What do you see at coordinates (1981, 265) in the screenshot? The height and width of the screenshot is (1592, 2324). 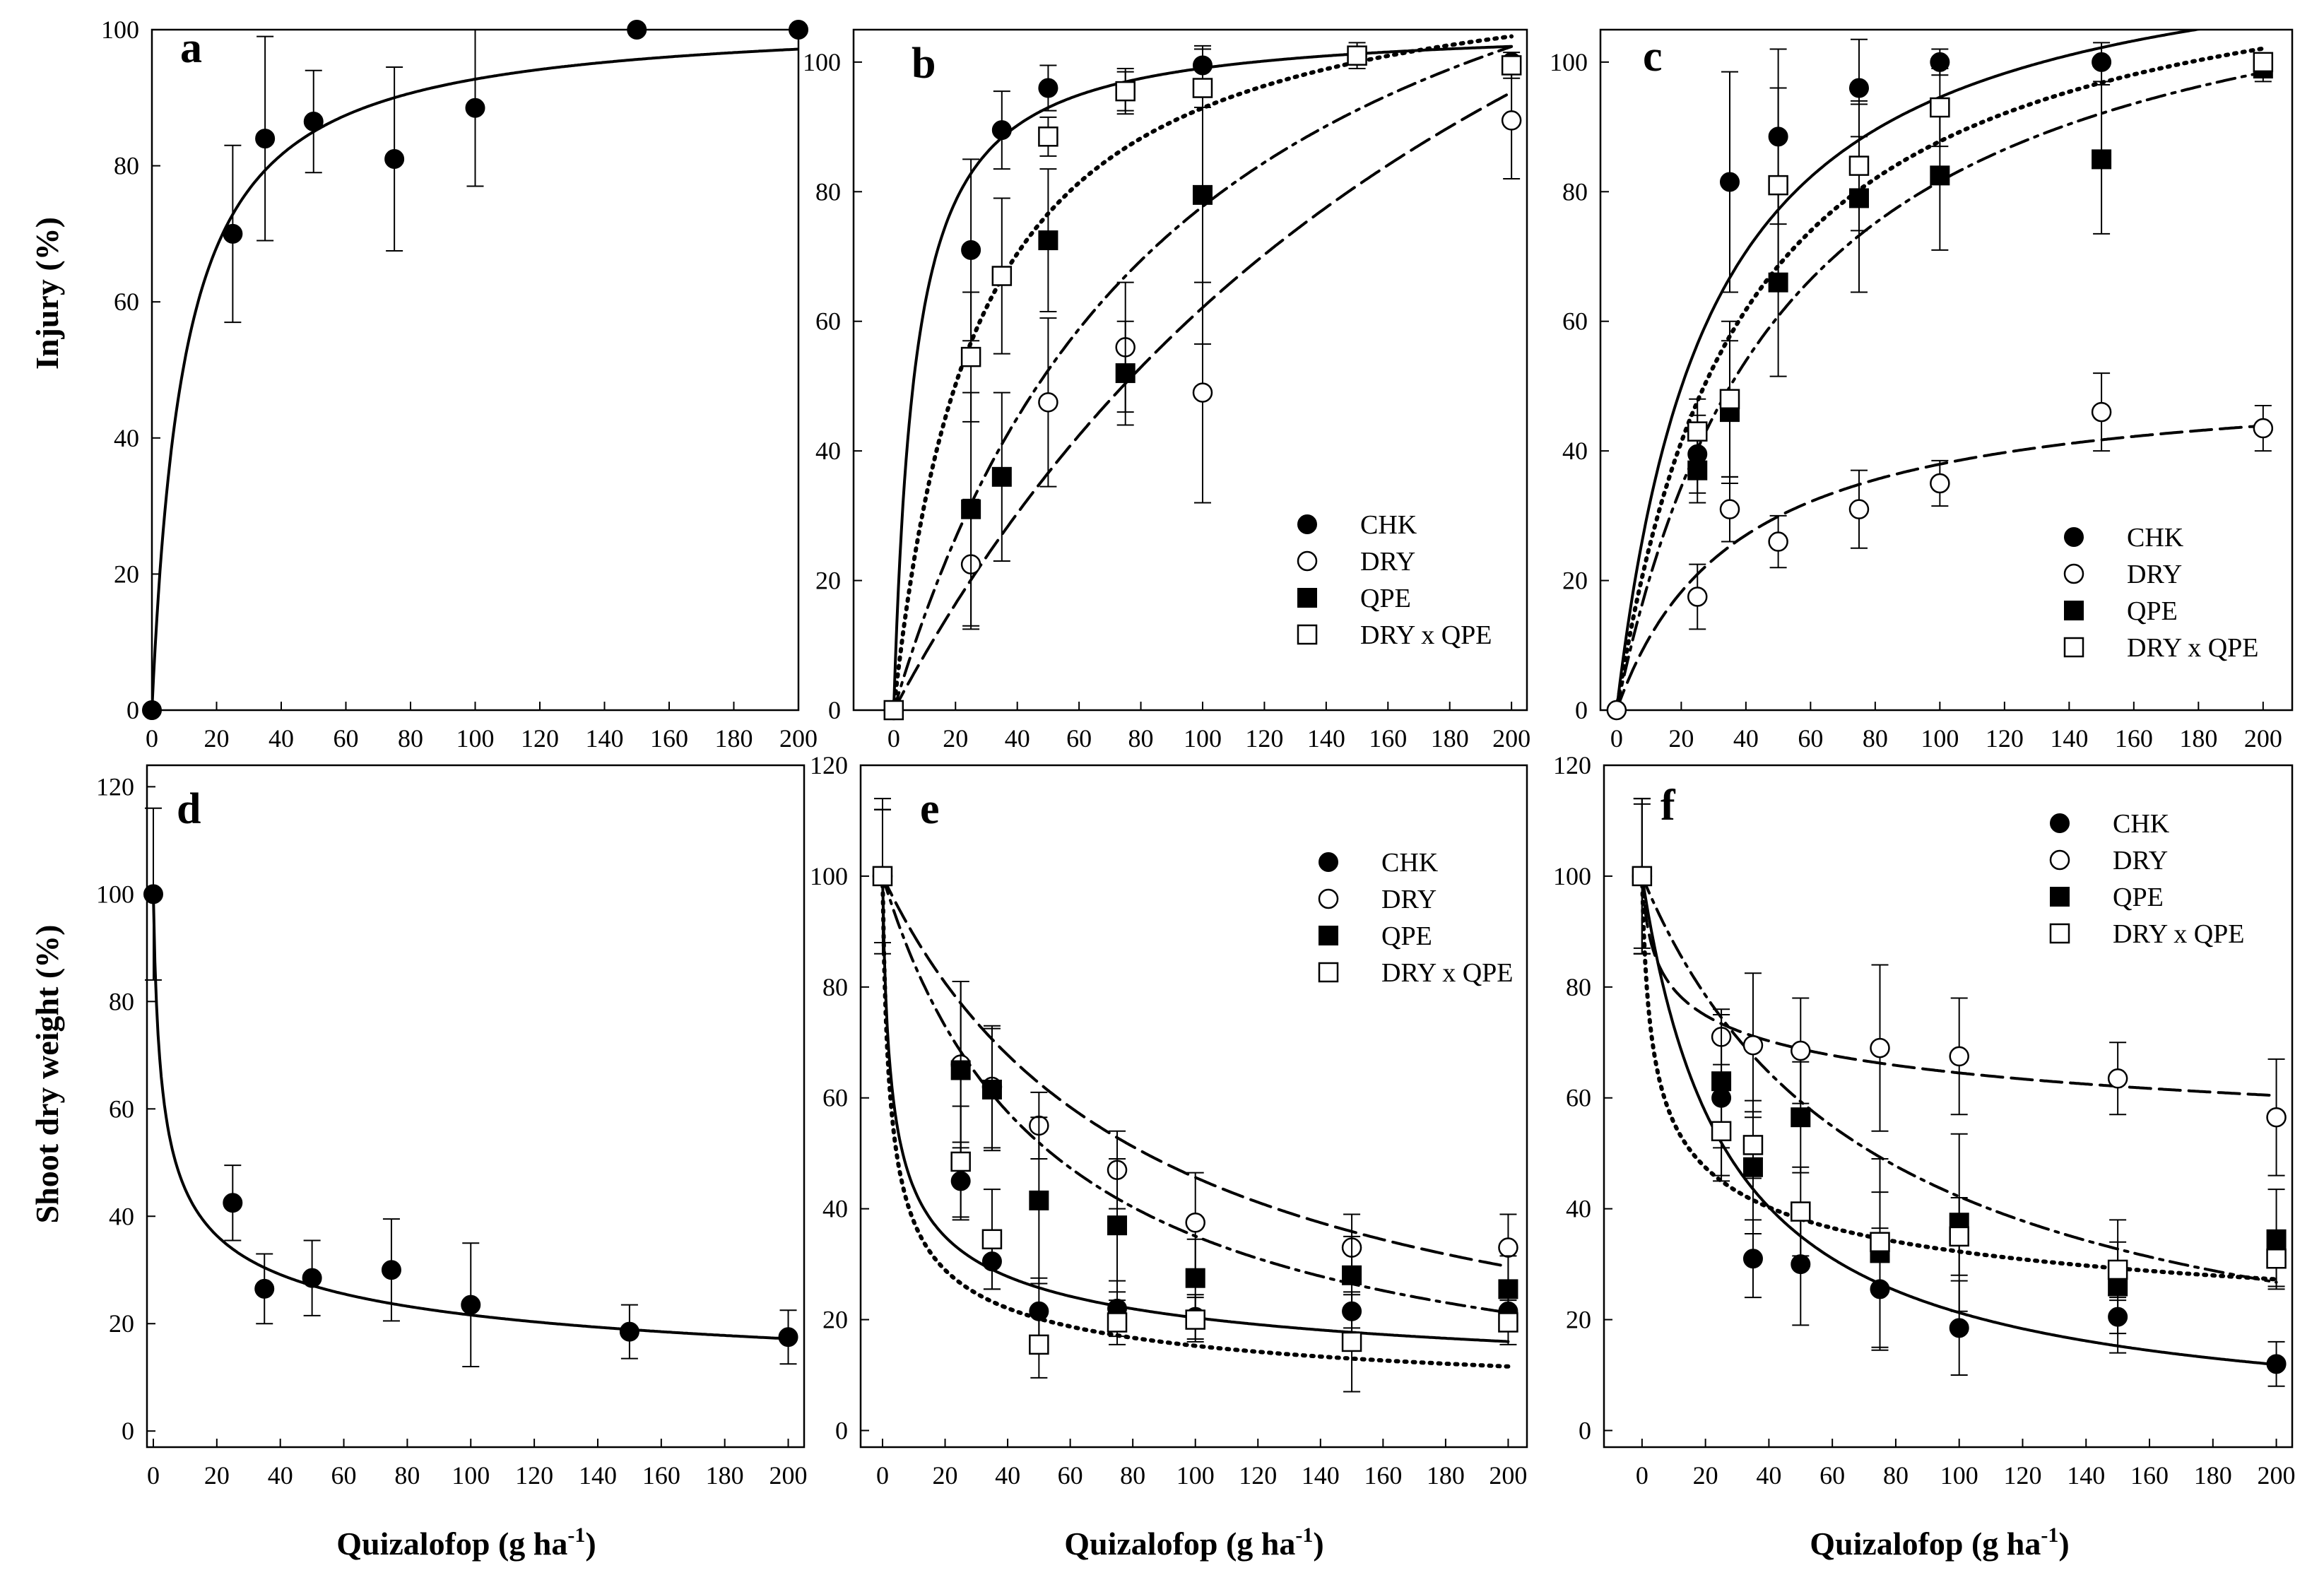 I see `series-dry-x-qpe` at bounding box center [1981, 265].